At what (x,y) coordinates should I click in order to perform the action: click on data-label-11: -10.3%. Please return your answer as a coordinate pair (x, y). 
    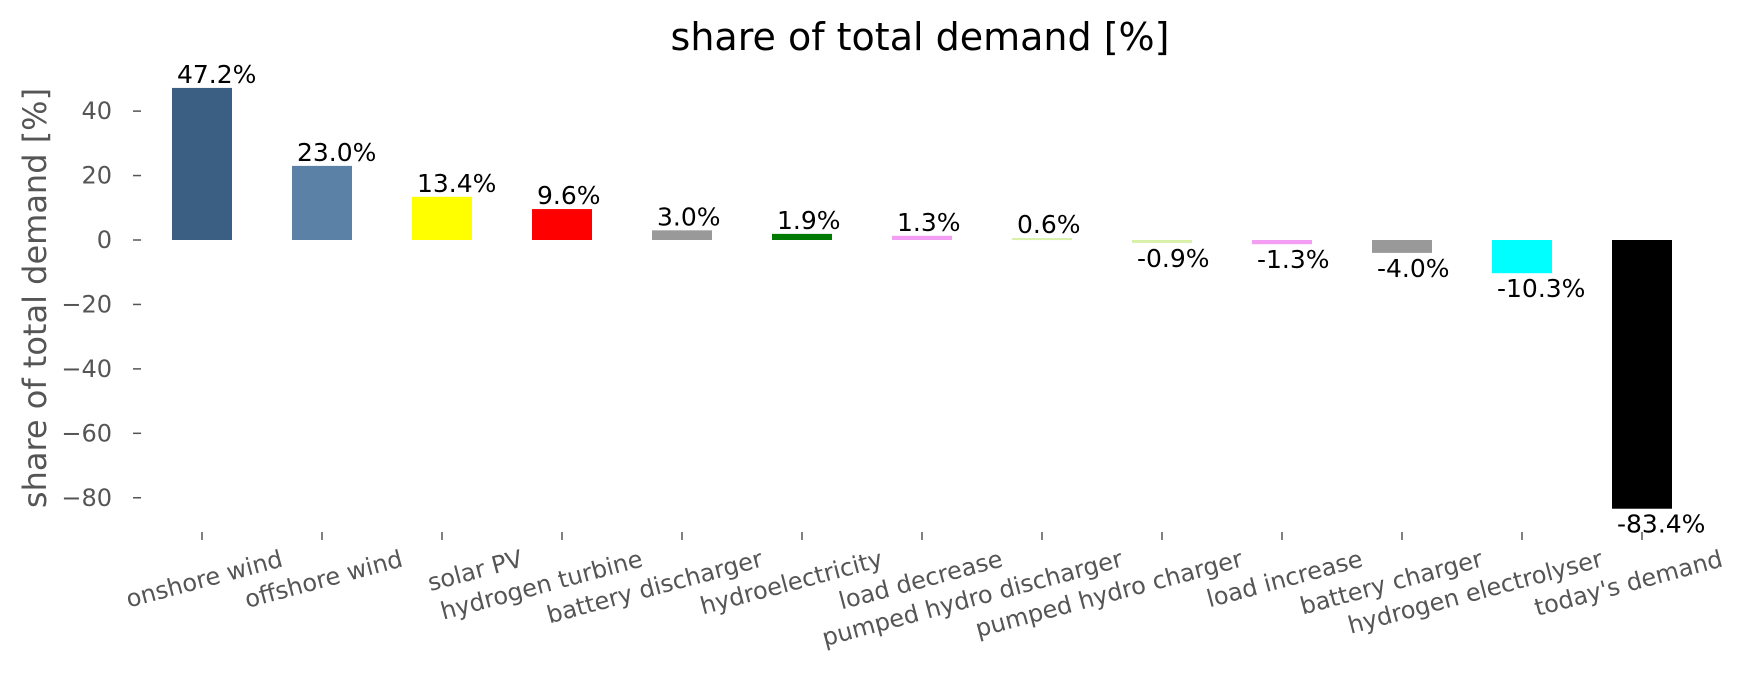
    Looking at the image, I should click on (1541, 288).